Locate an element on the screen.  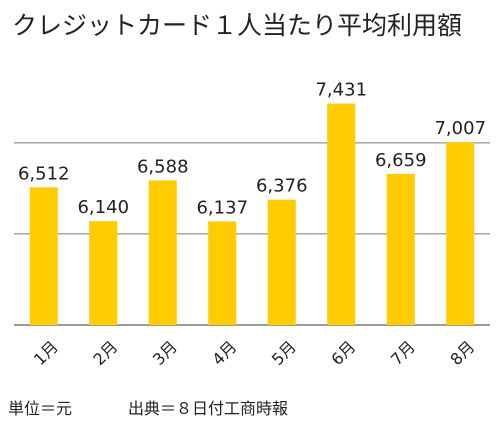
chart-title: クレジットカード１人当たり平均利用額 is located at coordinates (237, 25).